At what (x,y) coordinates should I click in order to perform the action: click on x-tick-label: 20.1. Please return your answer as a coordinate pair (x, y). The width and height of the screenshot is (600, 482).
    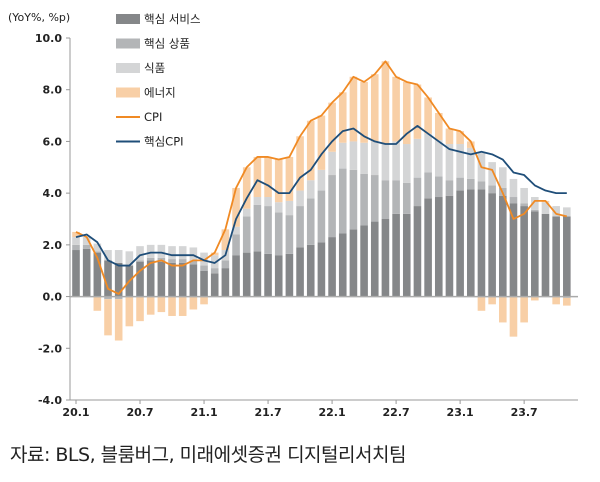
    Looking at the image, I should click on (75, 412).